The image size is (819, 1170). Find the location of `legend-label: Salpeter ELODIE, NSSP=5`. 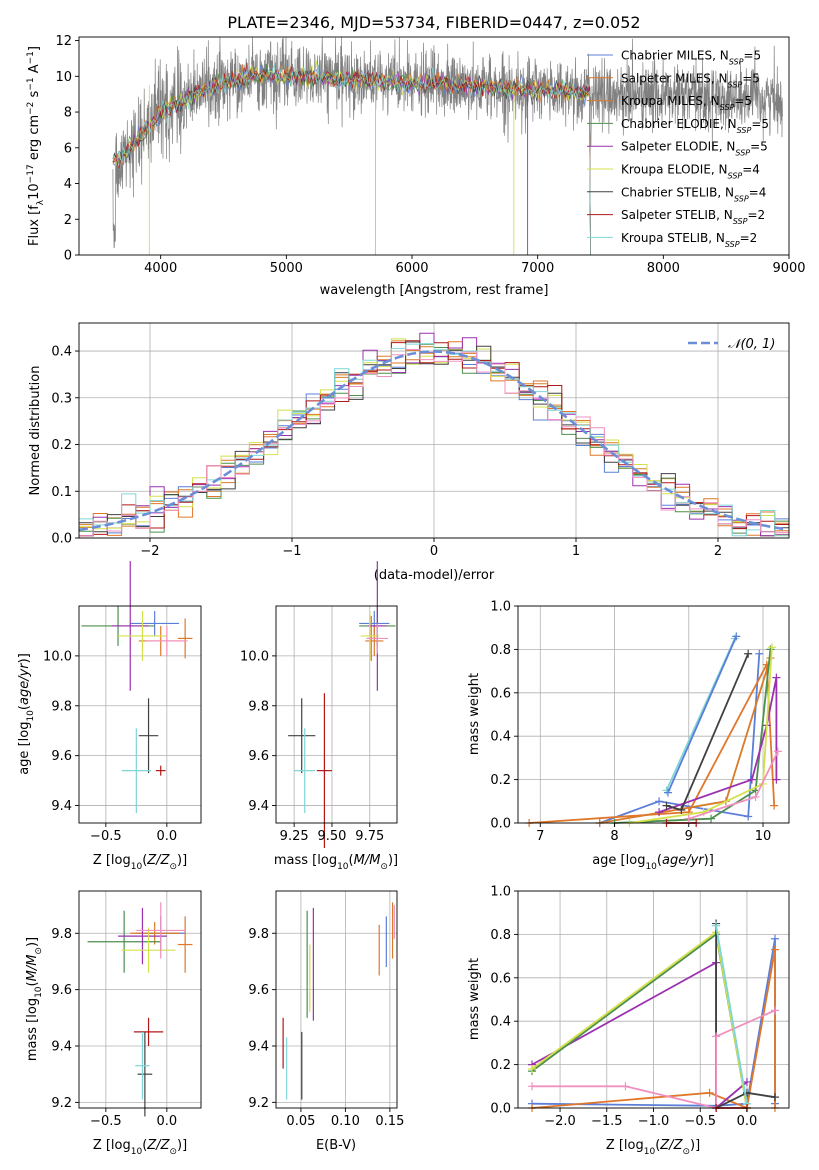

legend-label: Salpeter ELODIE, NSSP=5 is located at coordinates (694, 149).